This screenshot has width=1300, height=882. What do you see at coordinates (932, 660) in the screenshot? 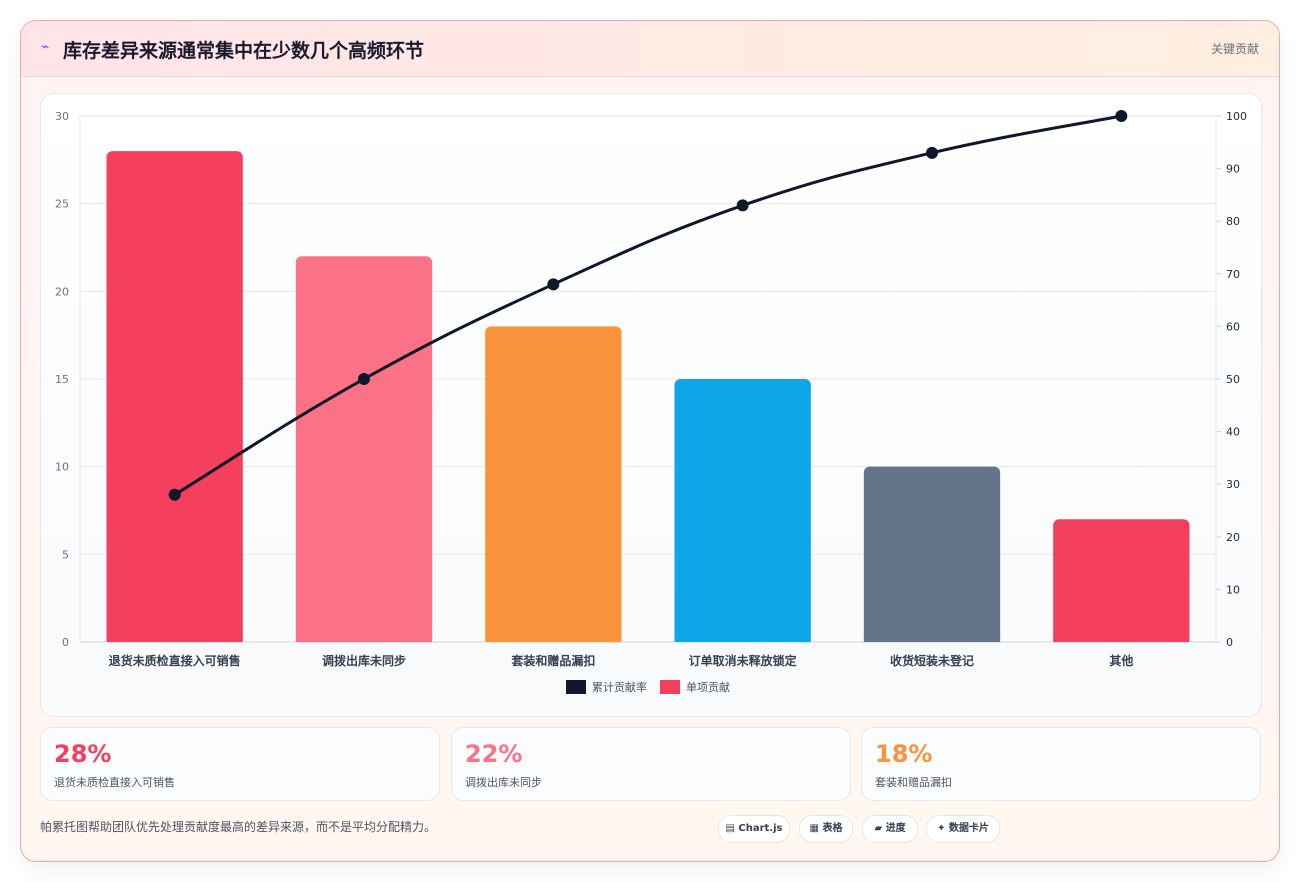
I see `x-tick-label: 收货短装未登记` at bounding box center [932, 660].